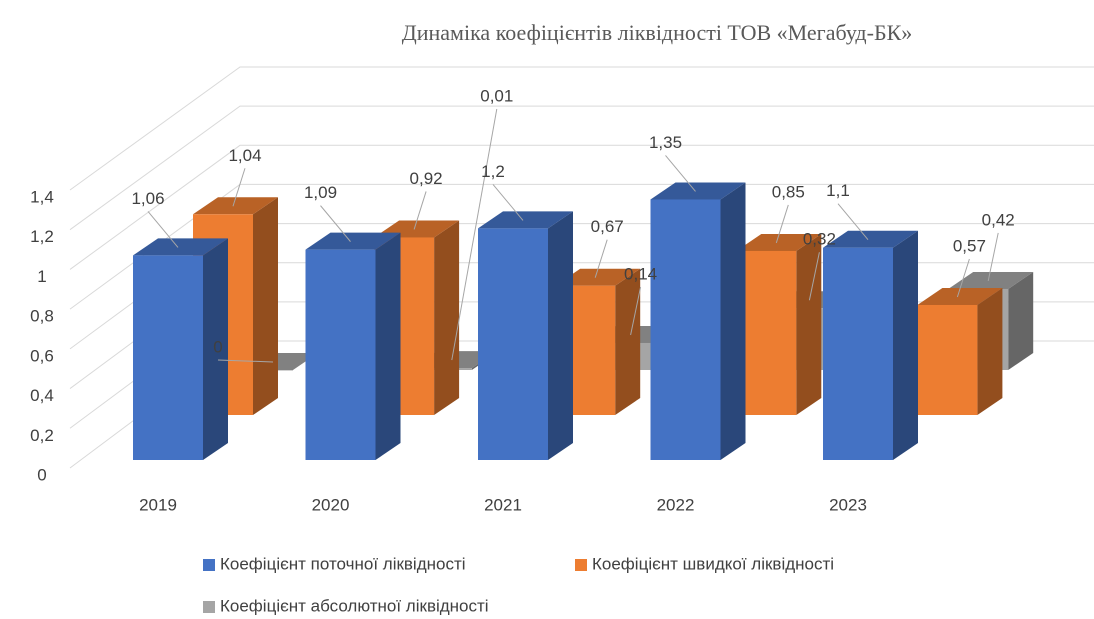  I want to click on data-label: 0,57, so click(969, 245).